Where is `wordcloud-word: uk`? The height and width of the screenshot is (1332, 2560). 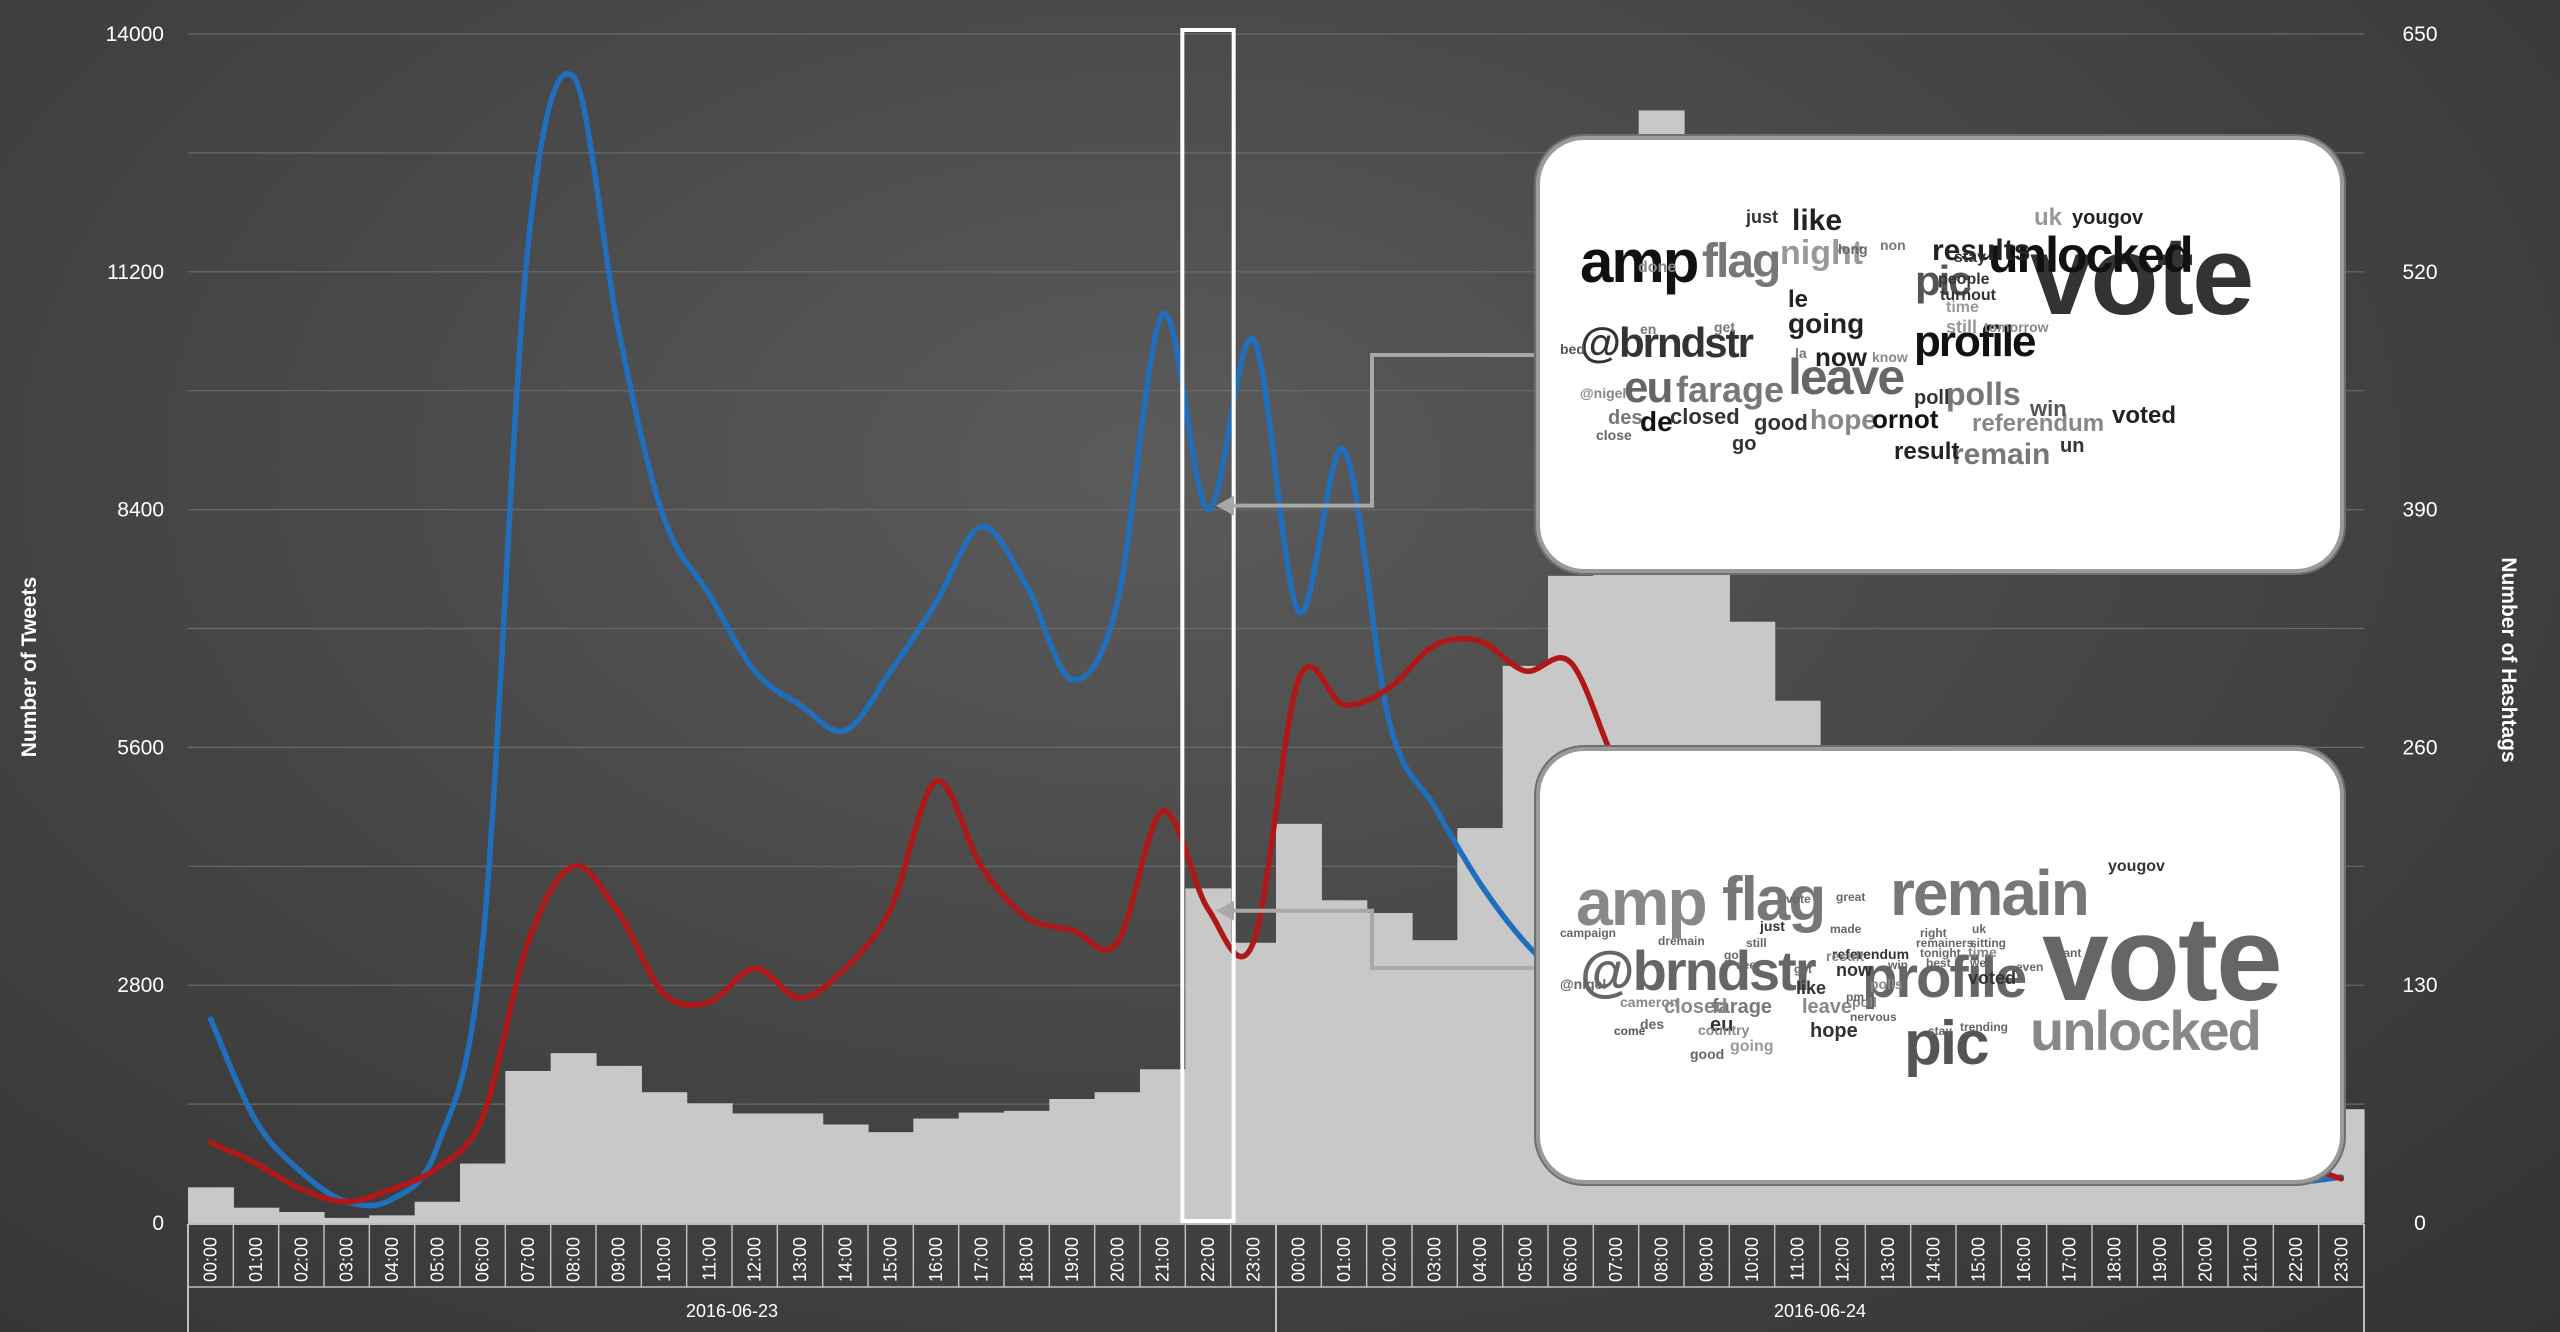
wordcloud-word: uk is located at coordinates (2048, 217).